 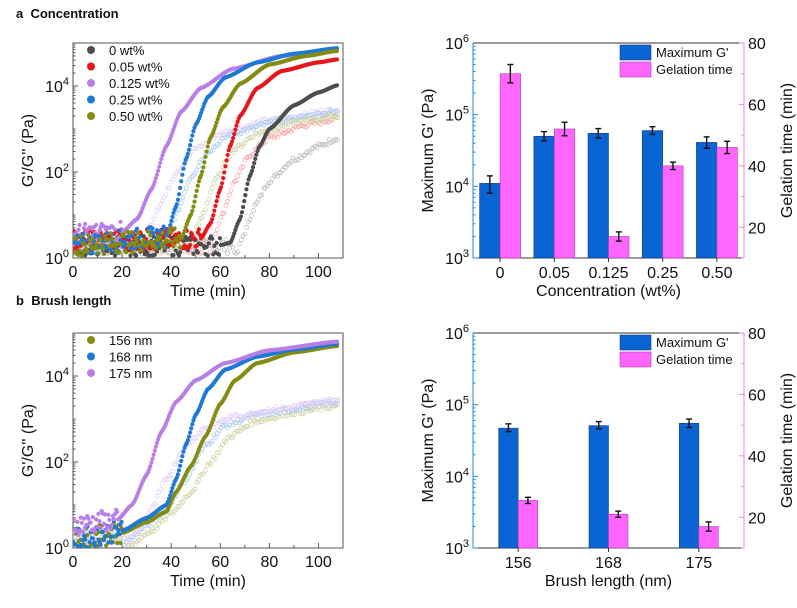 What do you see at coordinates (71, 300) in the screenshot?
I see `panel-b-title: Brush length` at bounding box center [71, 300].